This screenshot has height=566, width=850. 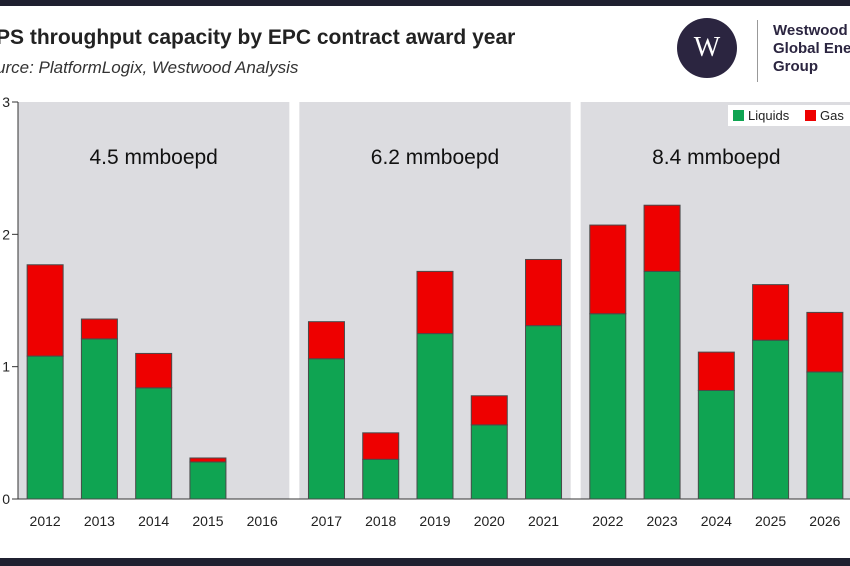 I want to click on legend-label: Gas, so click(x=832, y=115).